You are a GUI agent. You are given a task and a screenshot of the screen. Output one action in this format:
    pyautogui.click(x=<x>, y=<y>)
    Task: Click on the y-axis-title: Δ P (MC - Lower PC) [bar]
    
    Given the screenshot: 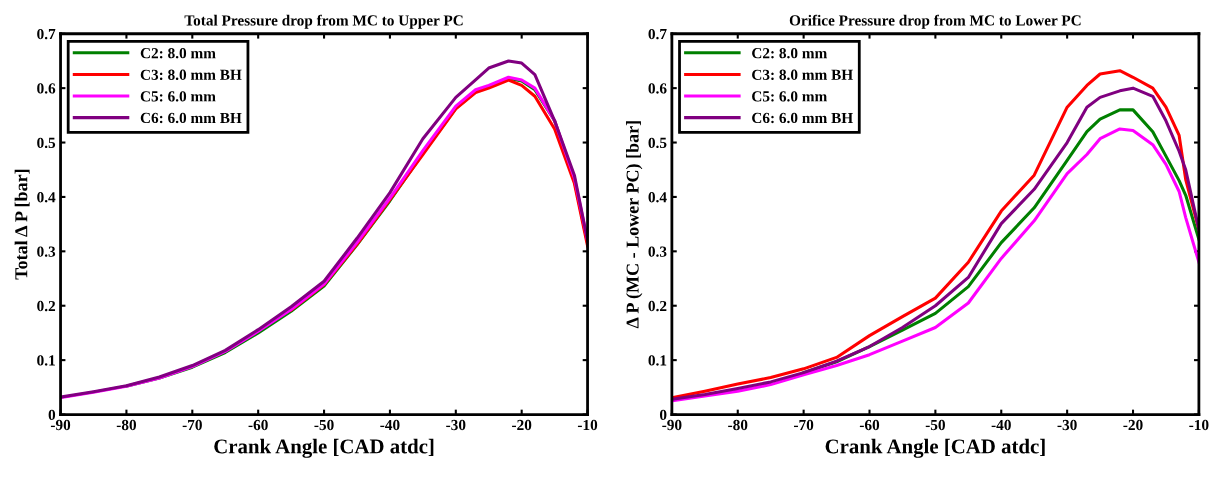 What is the action you would take?
    pyautogui.click(x=634, y=225)
    